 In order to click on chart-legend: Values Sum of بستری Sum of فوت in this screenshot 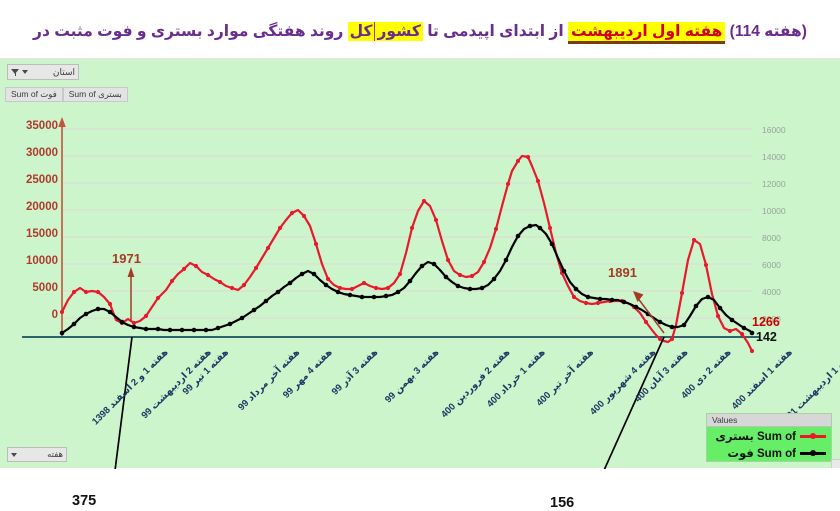, I will do `click(769, 437)`.